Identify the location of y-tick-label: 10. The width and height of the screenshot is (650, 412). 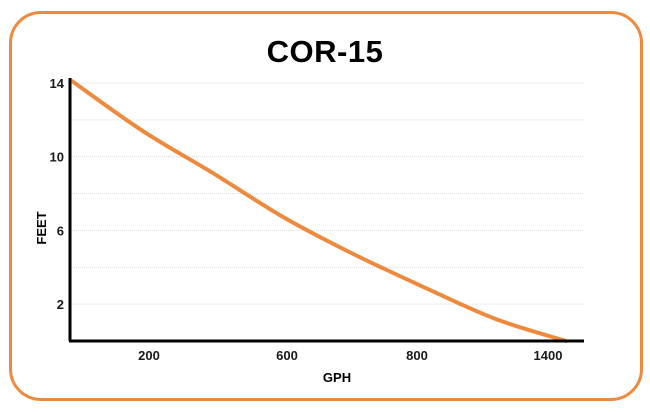
(57, 157).